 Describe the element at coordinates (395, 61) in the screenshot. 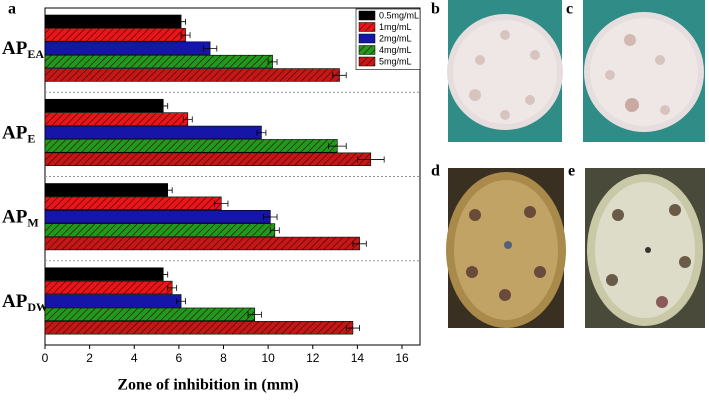

I see `legend-label: 5mg/mL` at that location.